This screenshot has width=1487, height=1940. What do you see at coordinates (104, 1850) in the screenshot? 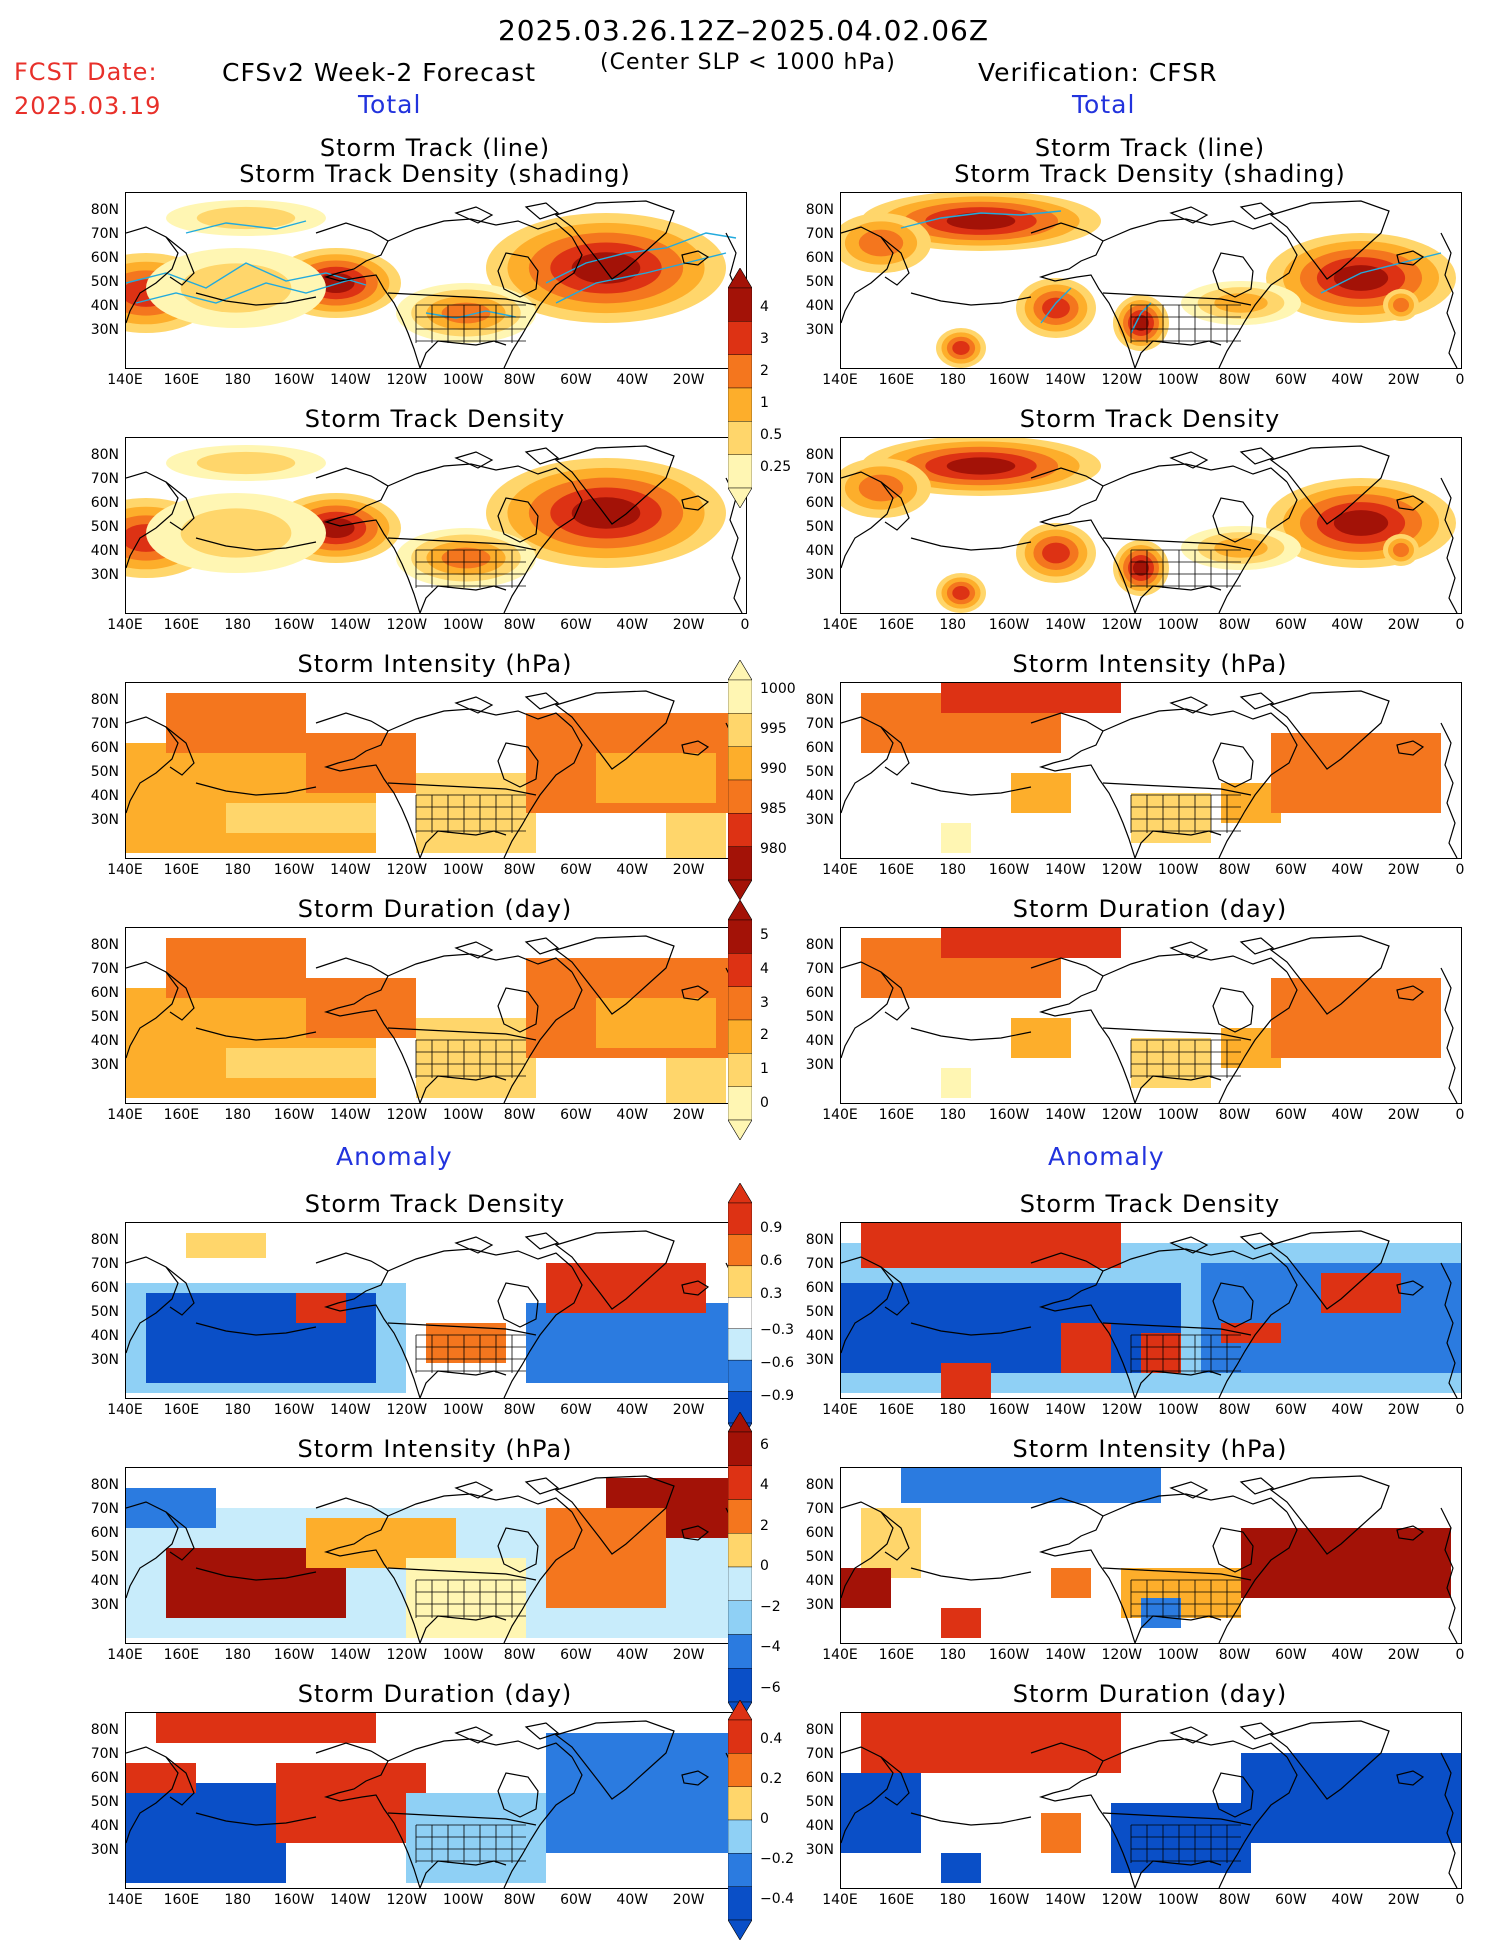
I see `lat-label: 30N` at bounding box center [104, 1850].